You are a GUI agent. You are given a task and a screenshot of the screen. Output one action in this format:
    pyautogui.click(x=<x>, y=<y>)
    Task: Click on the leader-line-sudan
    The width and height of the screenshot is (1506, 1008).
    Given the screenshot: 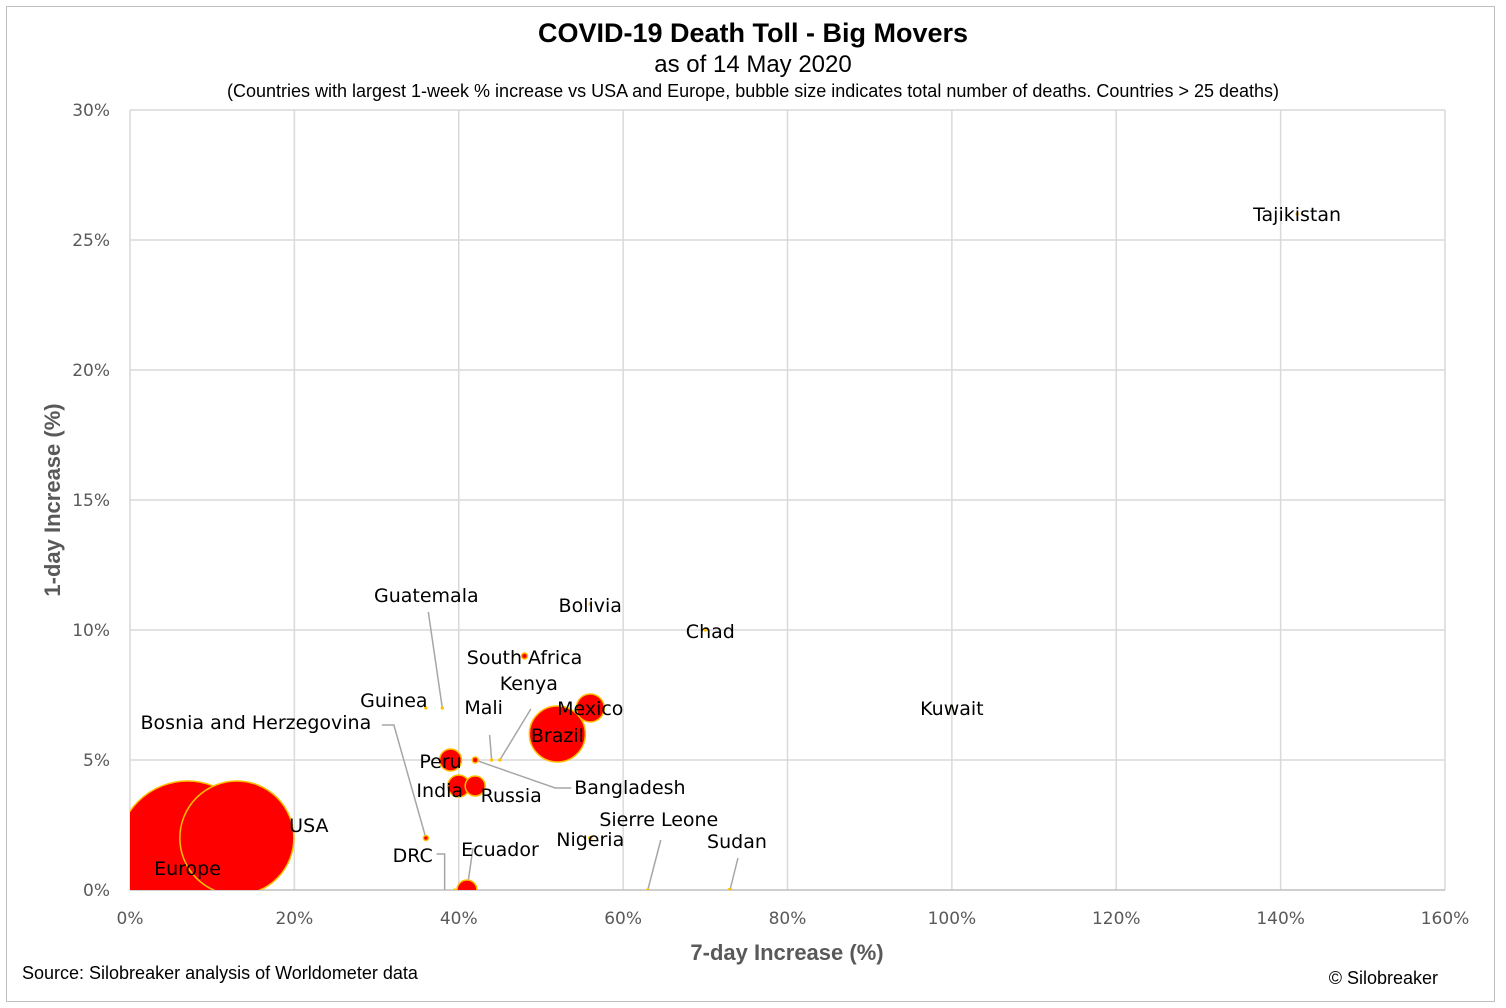 What is the action you would take?
    pyautogui.click(x=734, y=874)
    